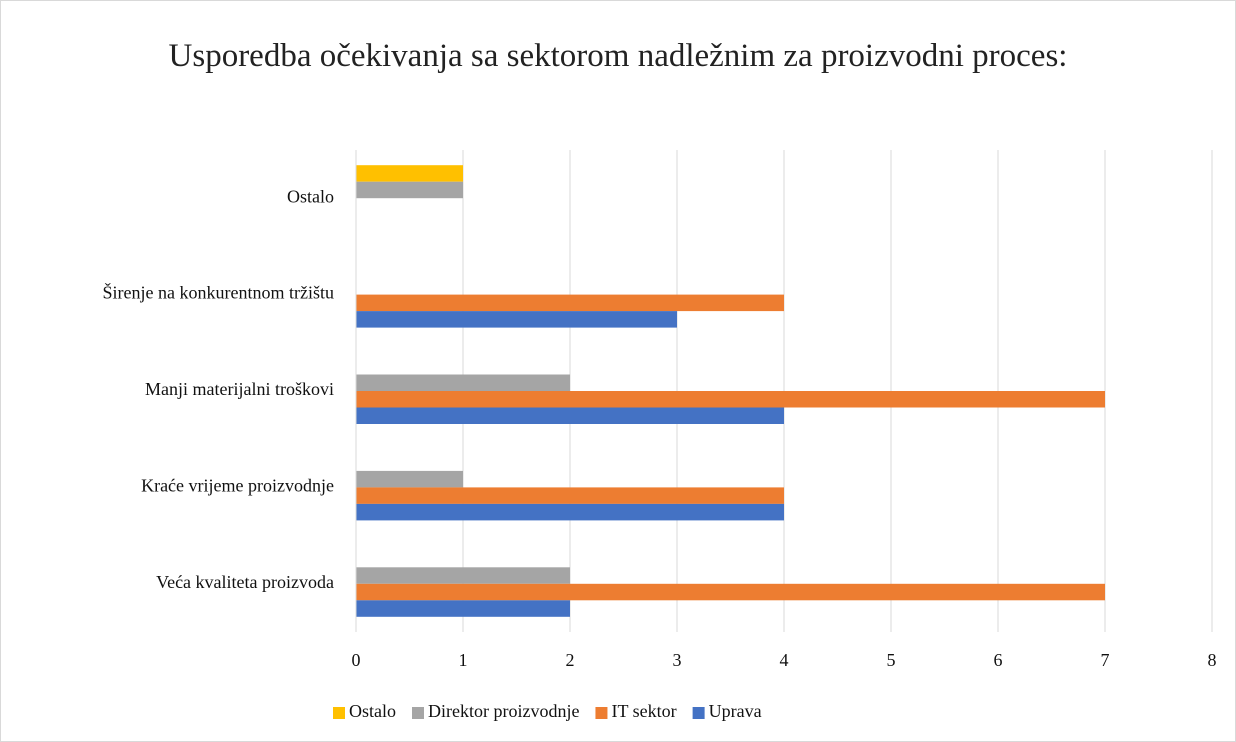 The width and height of the screenshot is (1236, 742). What do you see at coordinates (1212, 660) in the screenshot?
I see `x-tick-label: 8` at bounding box center [1212, 660].